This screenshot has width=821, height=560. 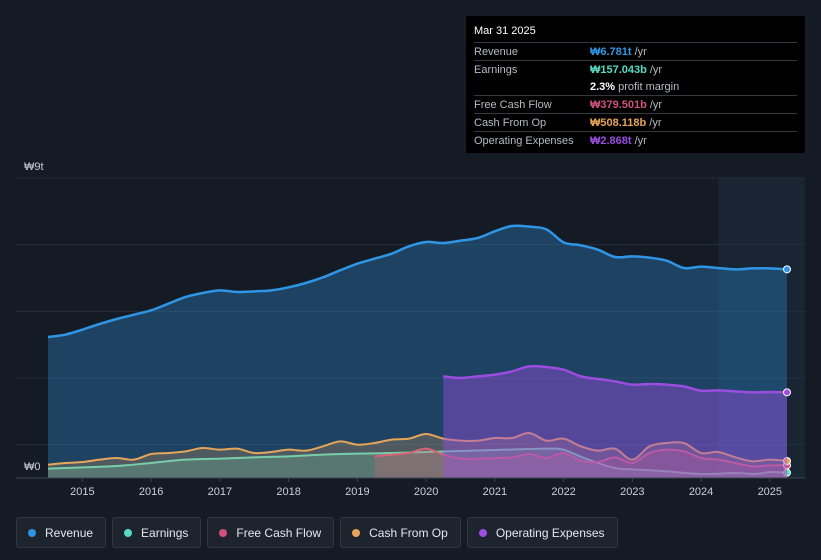 I want to click on legend-item-free-cash-flow: Free Cash Flow, so click(x=271, y=532).